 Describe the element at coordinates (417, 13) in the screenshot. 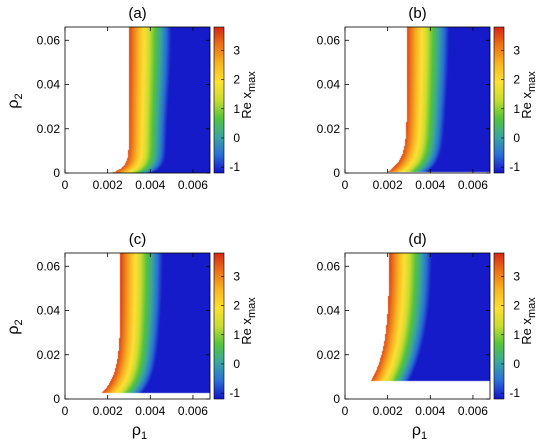

I see `panel-label: (b)` at that location.